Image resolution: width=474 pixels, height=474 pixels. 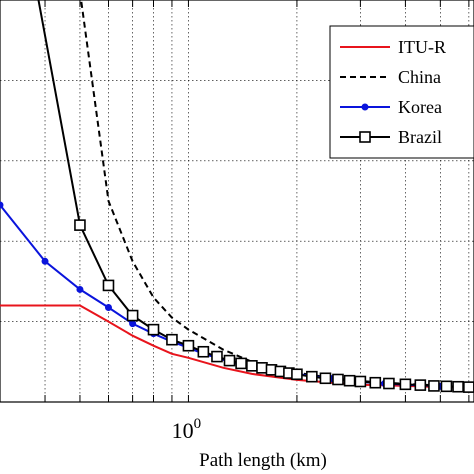 What do you see at coordinates (422, 47) in the screenshot?
I see `legend-label-itu-r: ITU-R` at bounding box center [422, 47].